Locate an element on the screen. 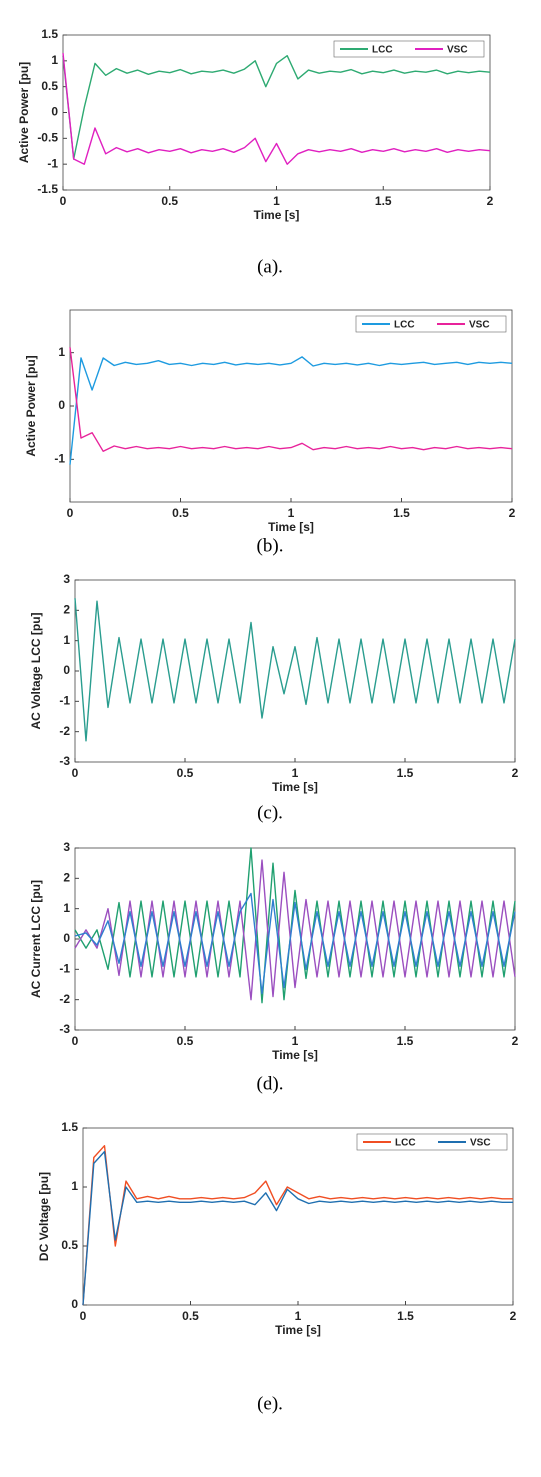  caption: (a). is located at coordinates (270, 266).